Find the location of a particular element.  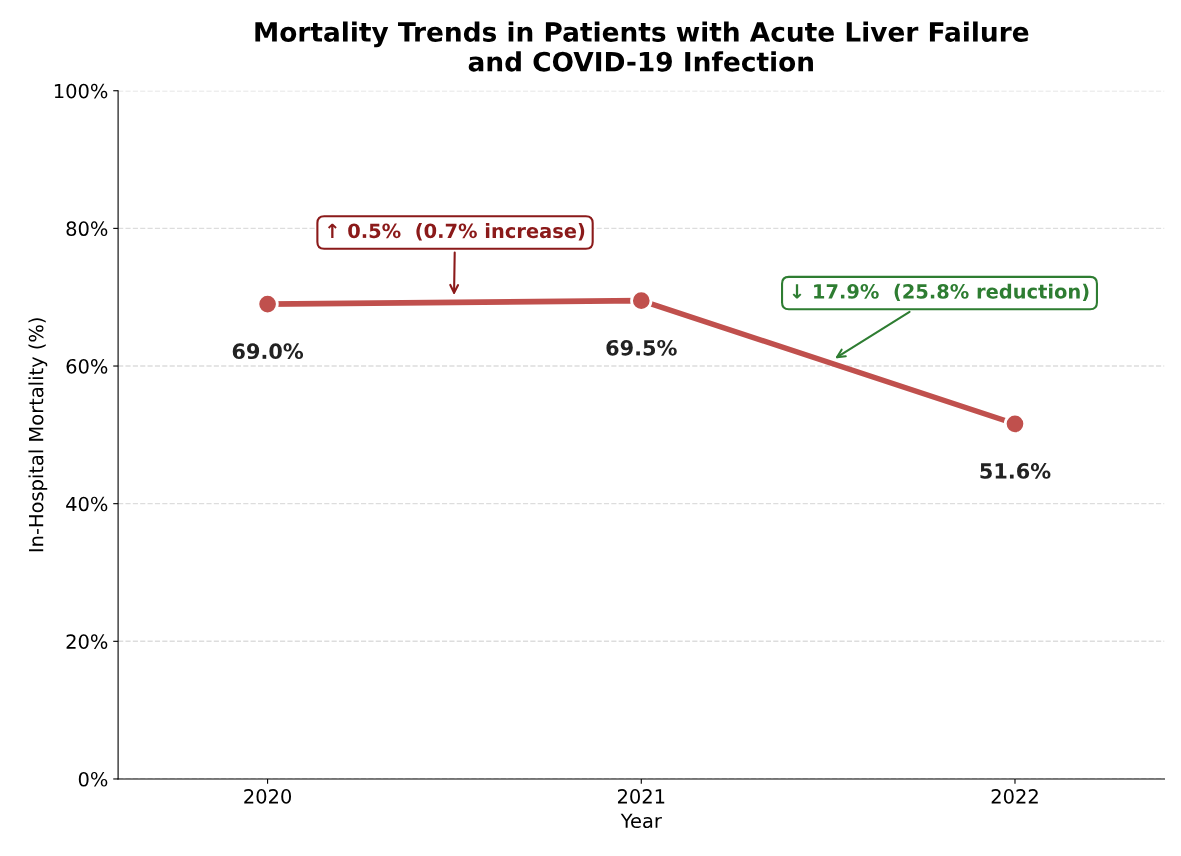

data-label: 51.6% is located at coordinates (1015, 471).